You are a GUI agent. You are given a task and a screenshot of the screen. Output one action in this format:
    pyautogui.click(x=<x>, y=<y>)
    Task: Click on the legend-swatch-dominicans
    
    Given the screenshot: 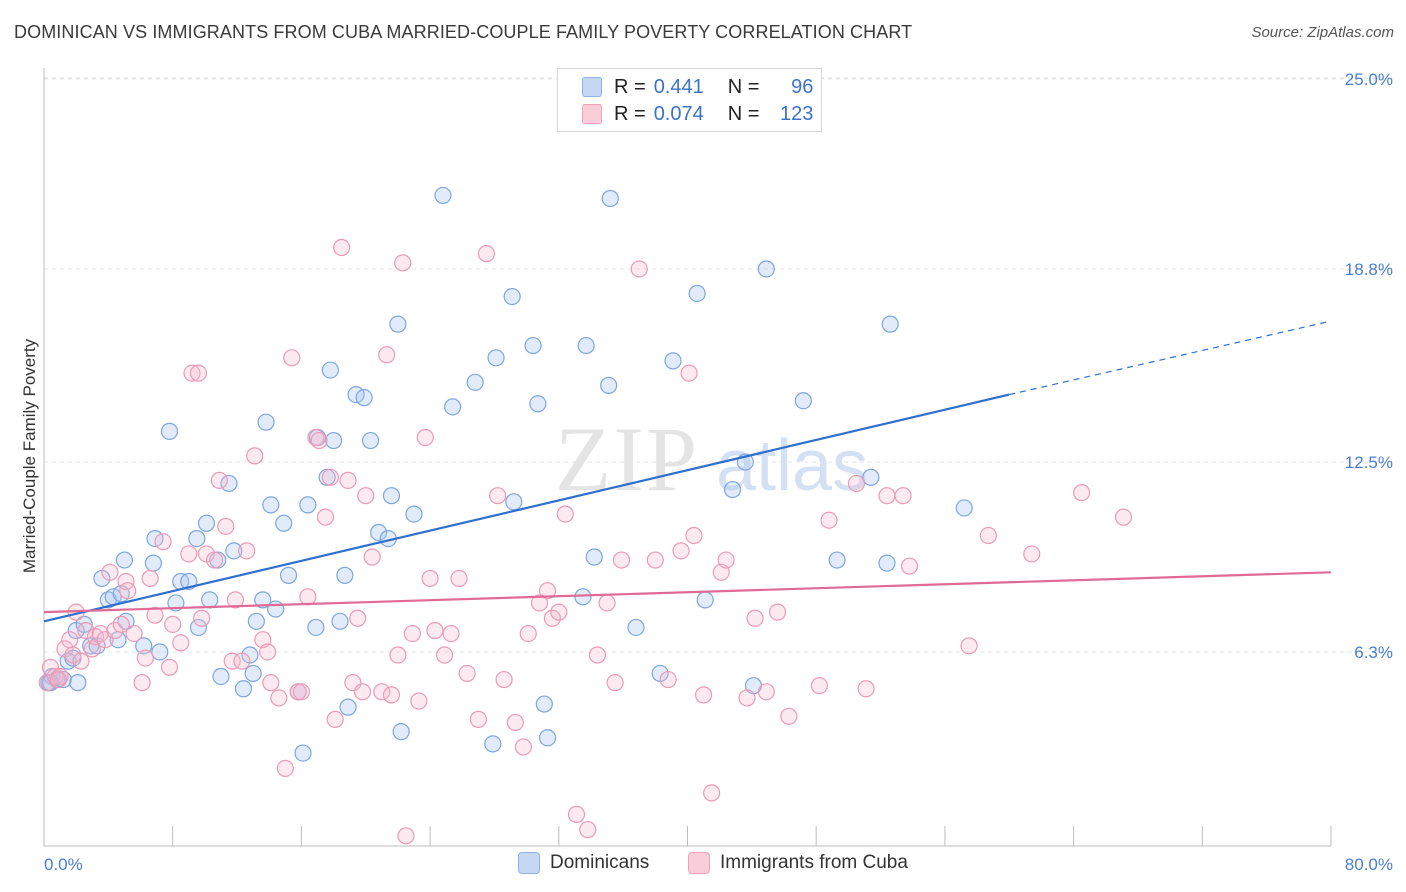 What is the action you would take?
    pyautogui.click(x=529, y=863)
    